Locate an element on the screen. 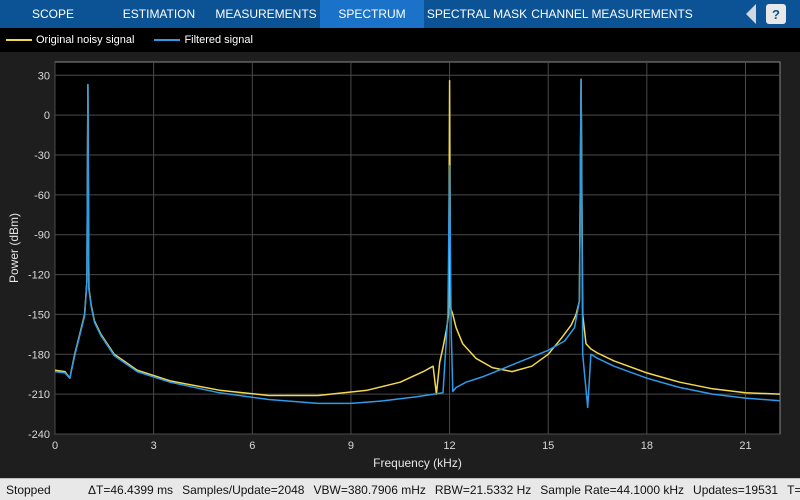 This screenshot has height=500, width=800. x-tick-label: 12 is located at coordinates (449, 446).